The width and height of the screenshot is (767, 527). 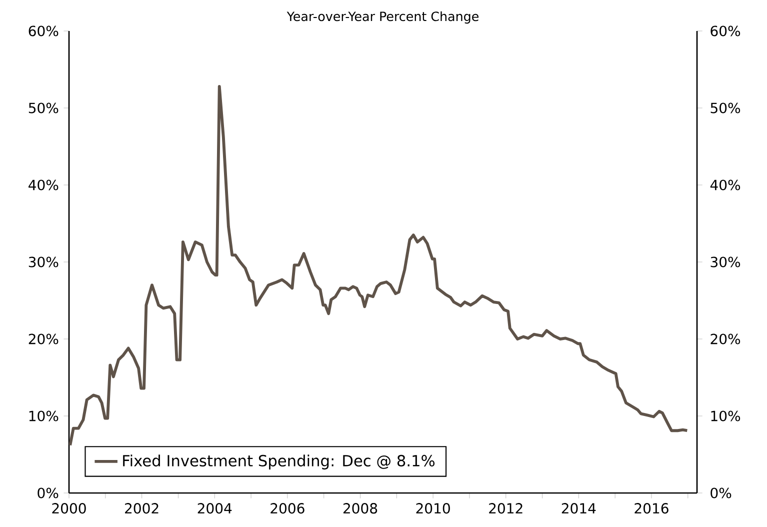 I want to click on y-tick-label: 0%, so click(x=48, y=493).